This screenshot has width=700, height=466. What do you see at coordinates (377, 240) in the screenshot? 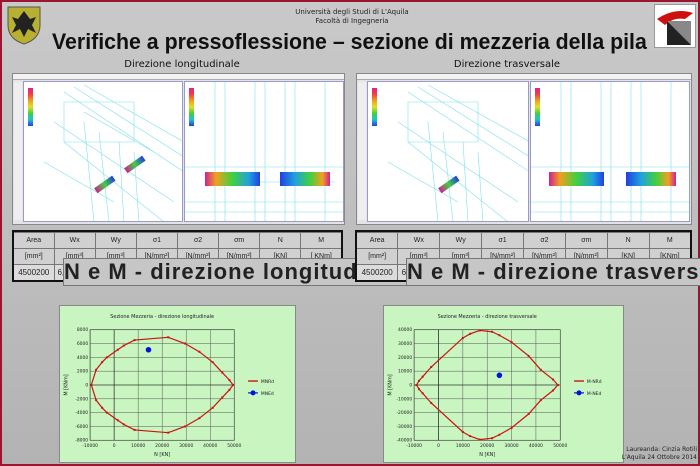
I see `table-header-cell: Area` at bounding box center [377, 240].